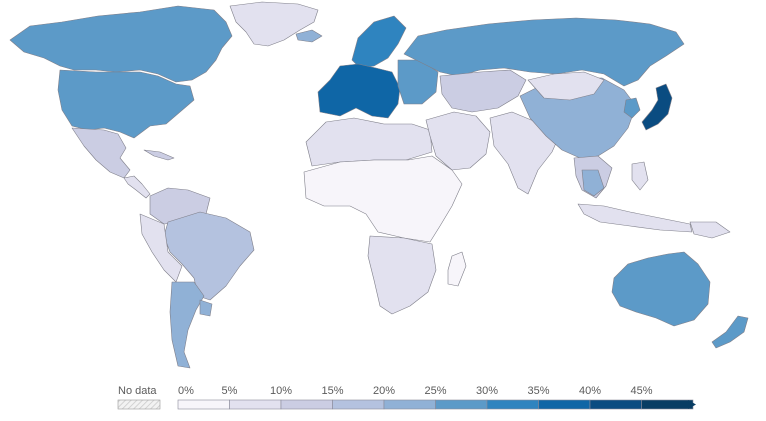  Describe the element at coordinates (538, 391) in the screenshot. I see `legend-tick-label: 35%` at that location.